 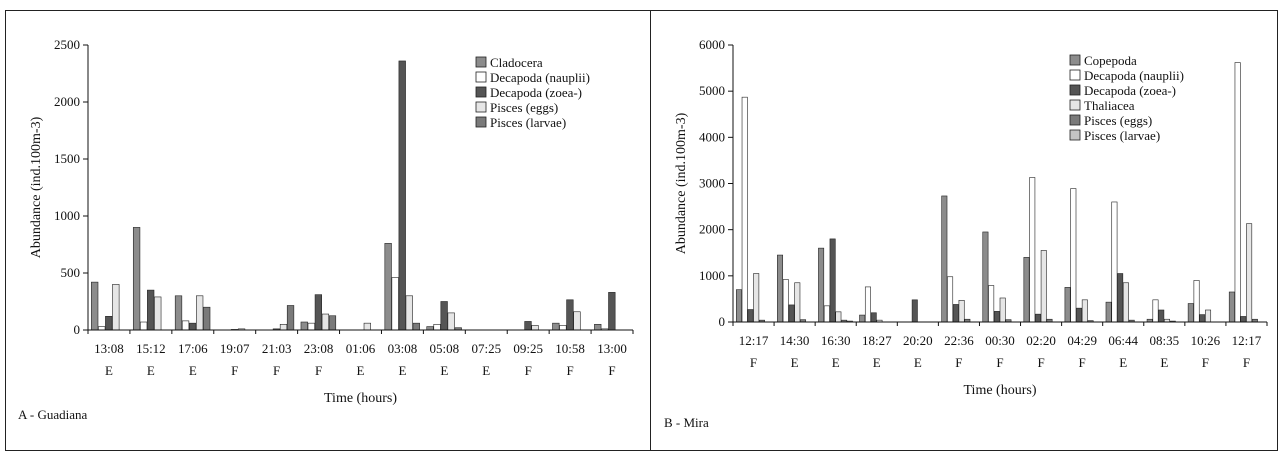 I want to click on y-tick-label: 1500, so click(x=67, y=158).